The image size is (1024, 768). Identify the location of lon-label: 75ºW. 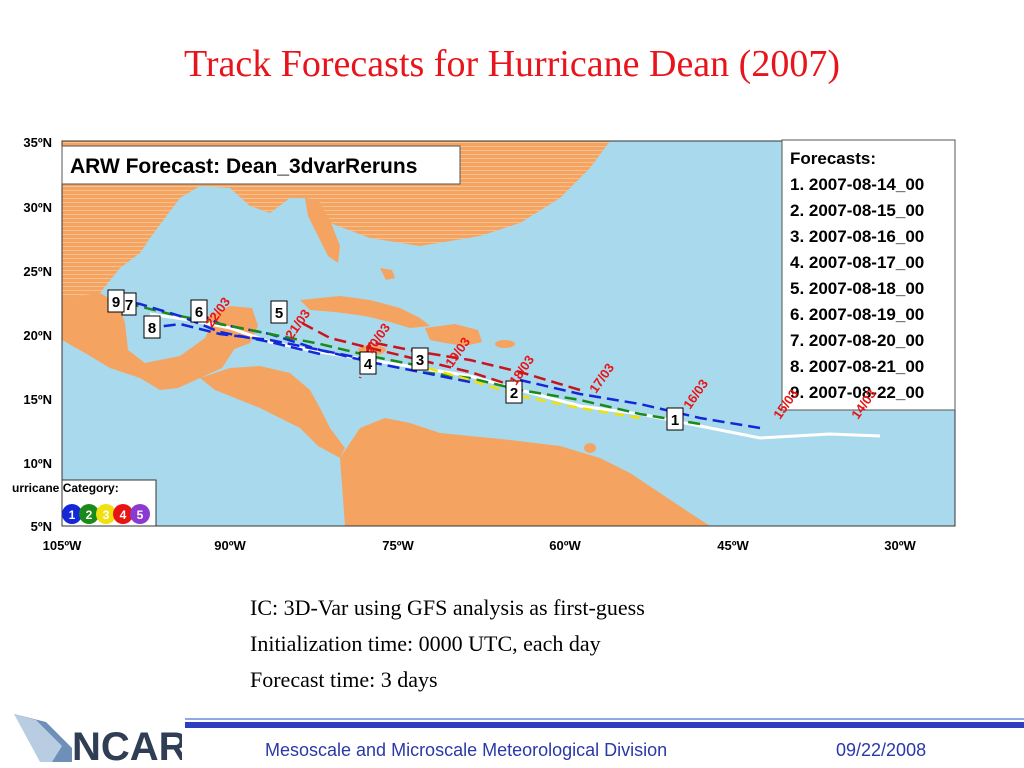
(398, 545).